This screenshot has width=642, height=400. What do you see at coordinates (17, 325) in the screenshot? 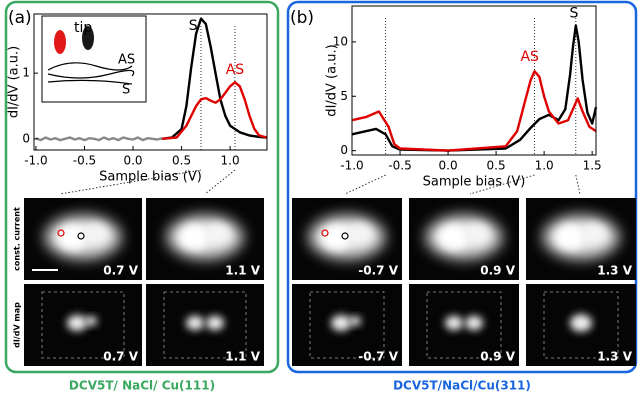
I see `row-label: dI/dV map` at bounding box center [17, 325].